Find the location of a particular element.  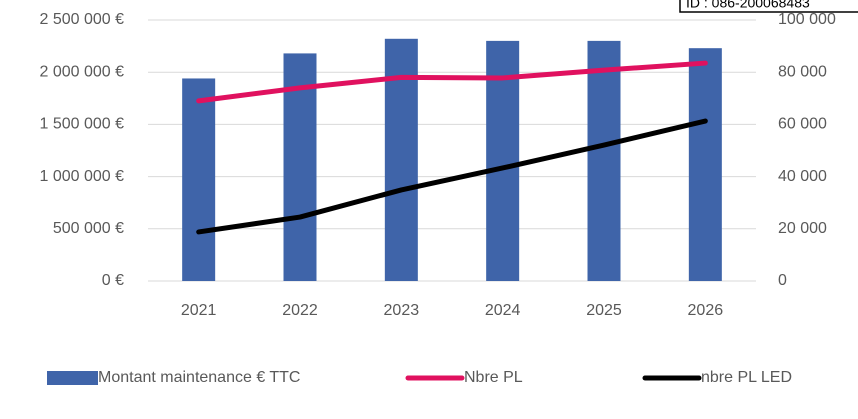

y2-tick-label: 80 000 is located at coordinates (802, 71).